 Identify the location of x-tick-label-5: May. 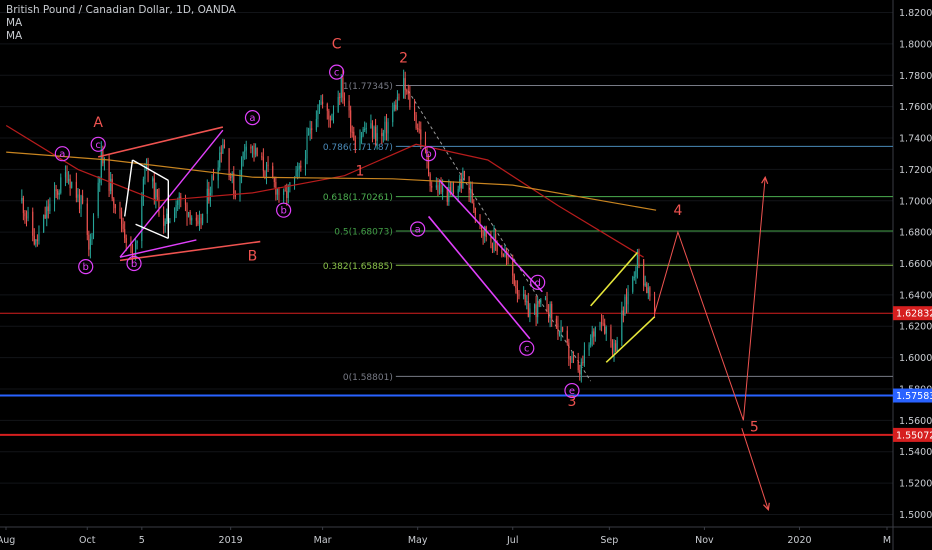
(418, 540).